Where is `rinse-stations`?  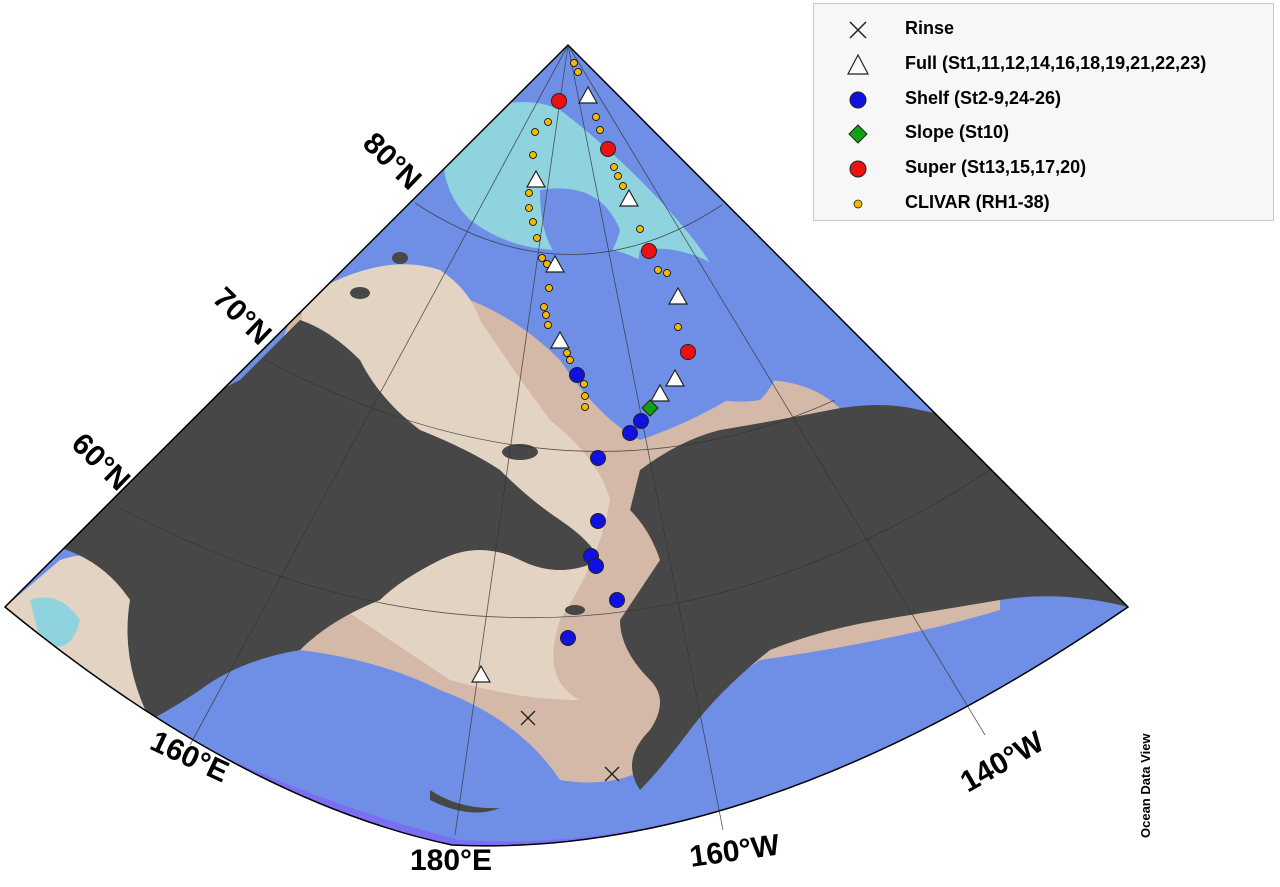
rinse-stations is located at coordinates (570, 746).